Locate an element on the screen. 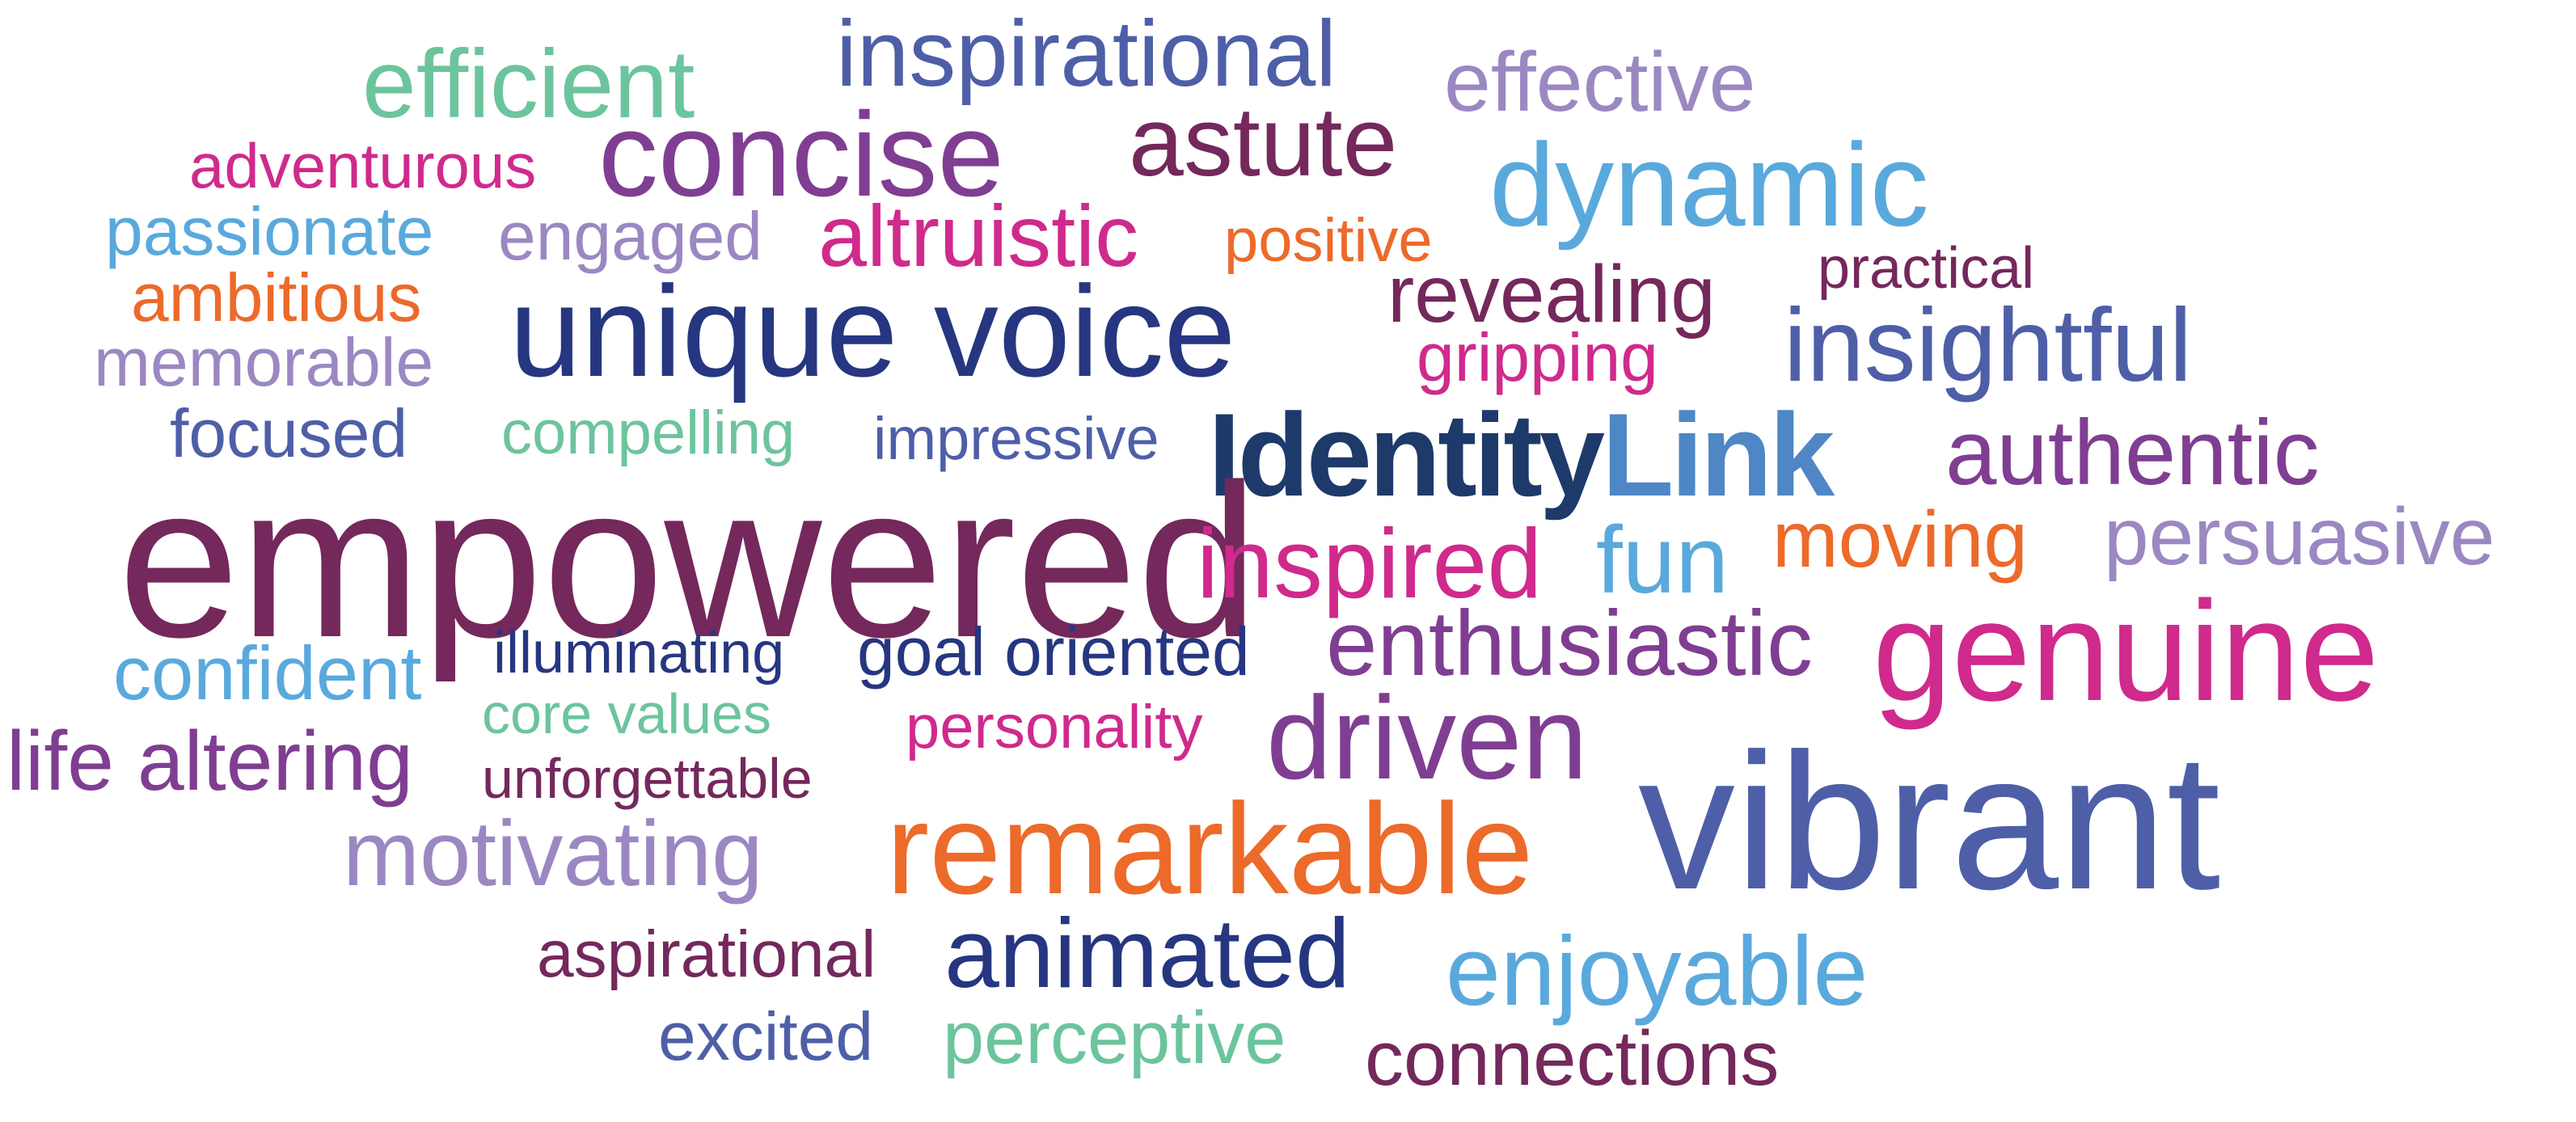 This screenshot has height=1122, width=2576. word-dynamic: dynamic is located at coordinates (1709, 185).